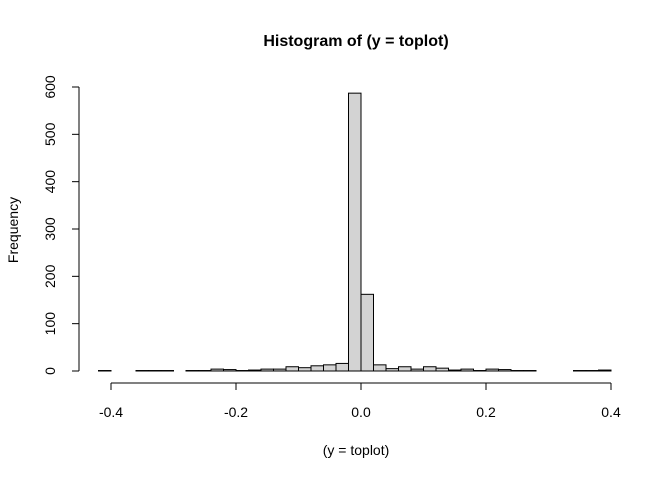 The image size is (672, 480). I want to click on y-tick-label: 0, so click(50, 371).